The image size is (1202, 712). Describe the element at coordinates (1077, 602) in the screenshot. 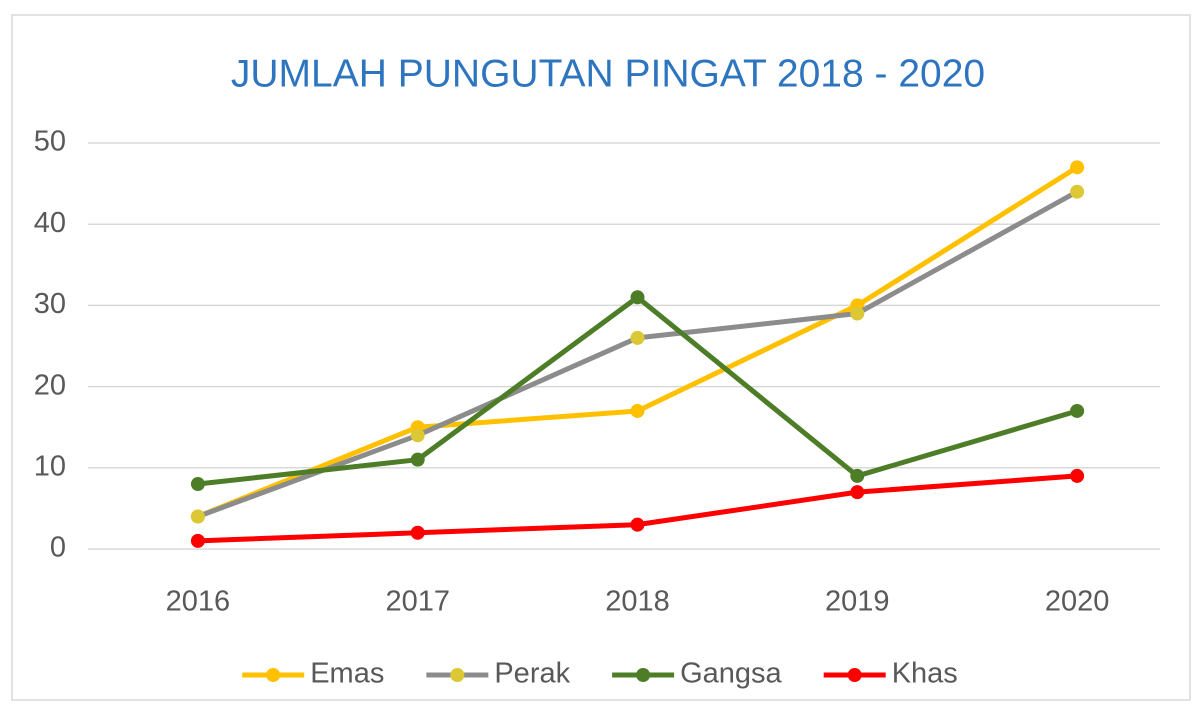

I see `x-tick-label: 2020` at that location.